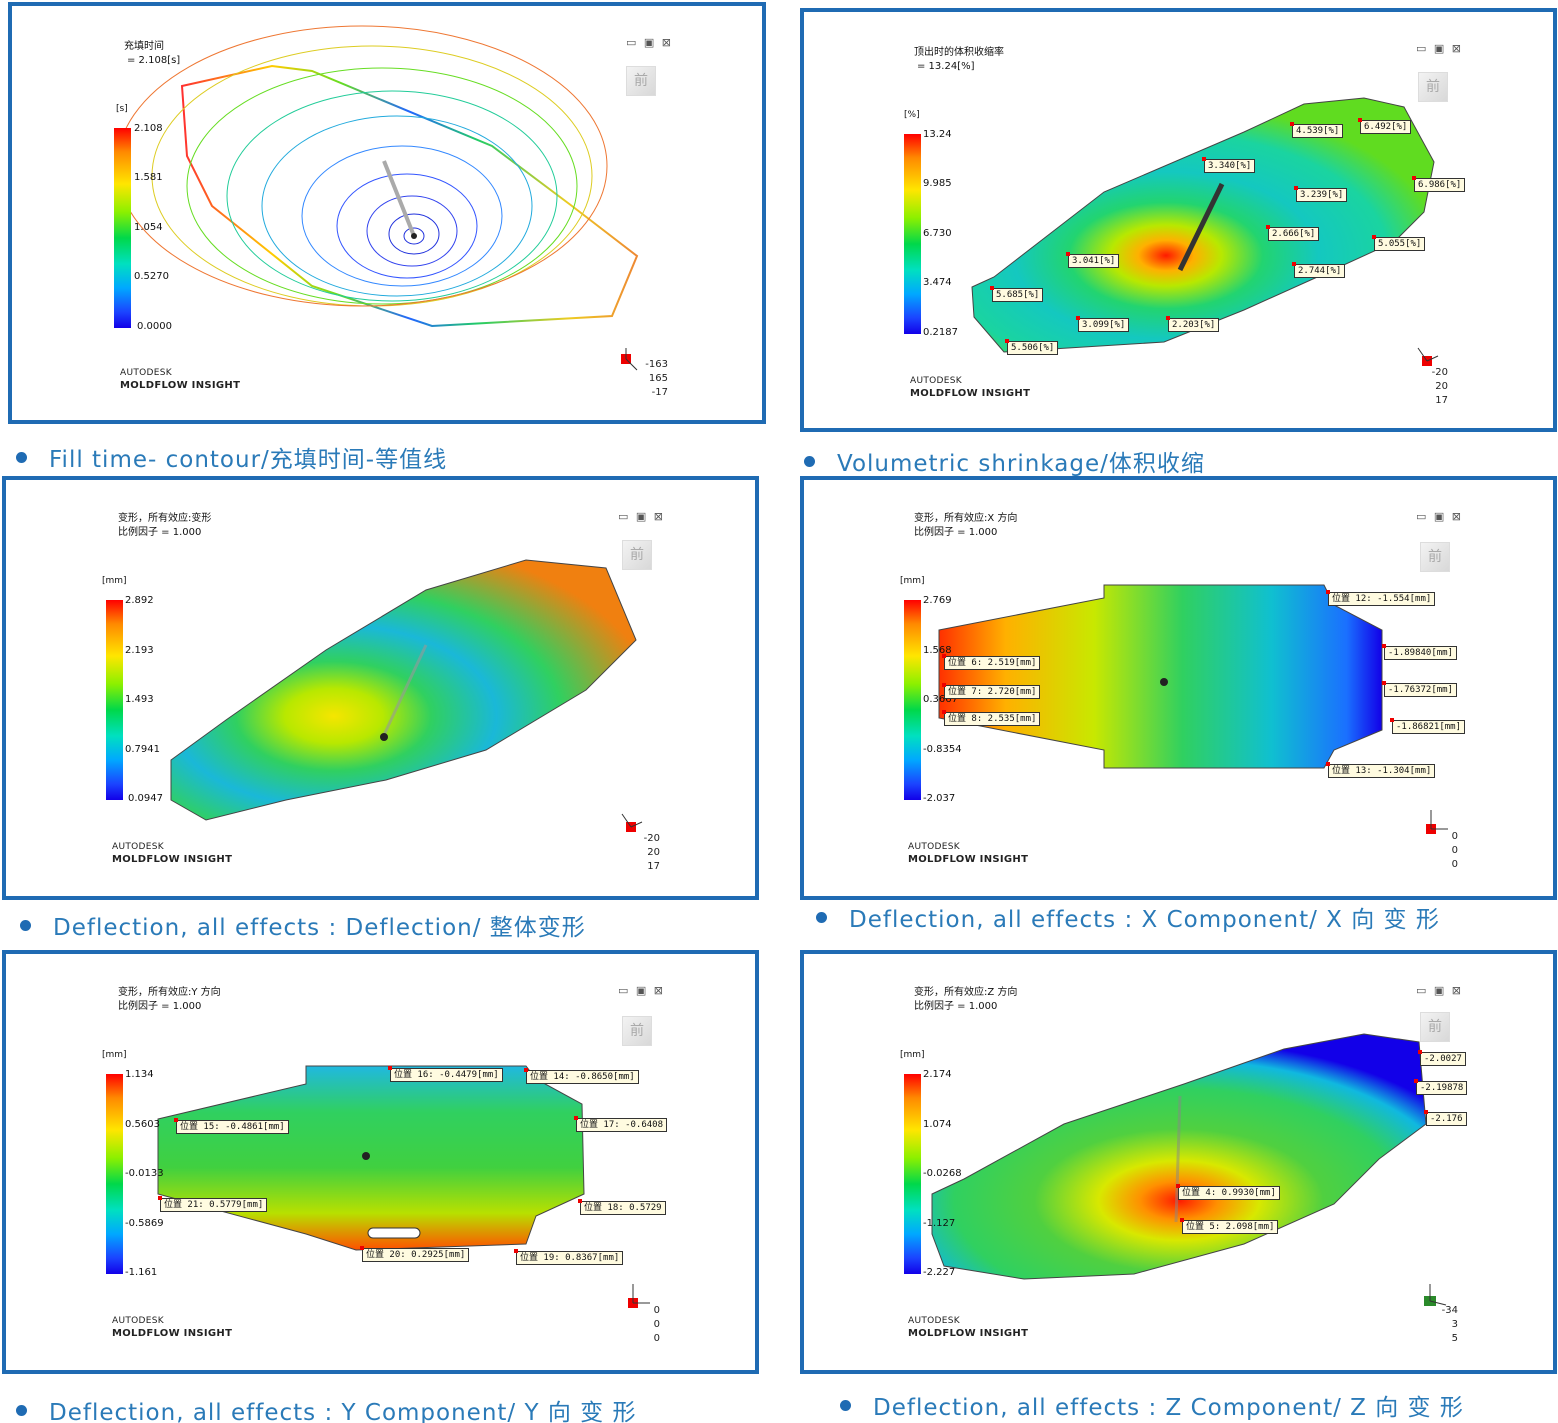  What do you see at coordinates (942, 1173) in the screenshot?
I see `legend-value: -0.0268` at bounding box center [942, 1173].